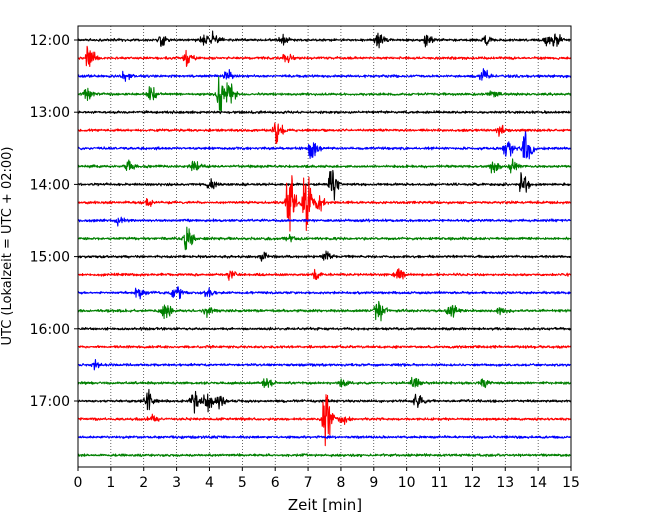 This screenshot has width=650, height=520. I want to click on x-tick-label: 14, so click(538, 483).